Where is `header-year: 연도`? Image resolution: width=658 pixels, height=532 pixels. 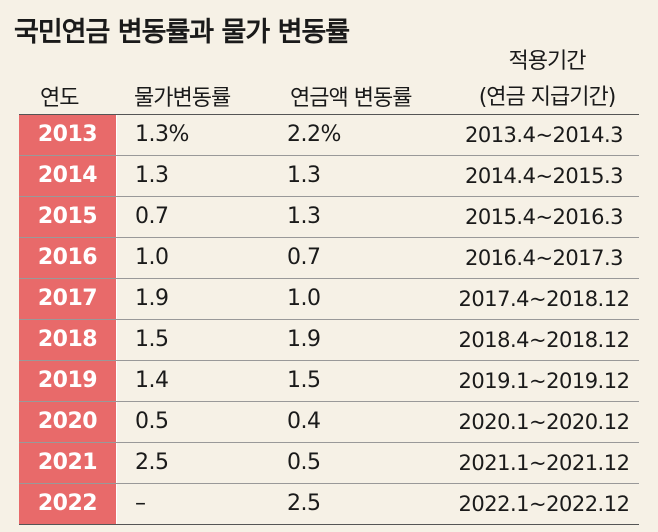
header-year: 연도 is located at coordinates (59, 98).